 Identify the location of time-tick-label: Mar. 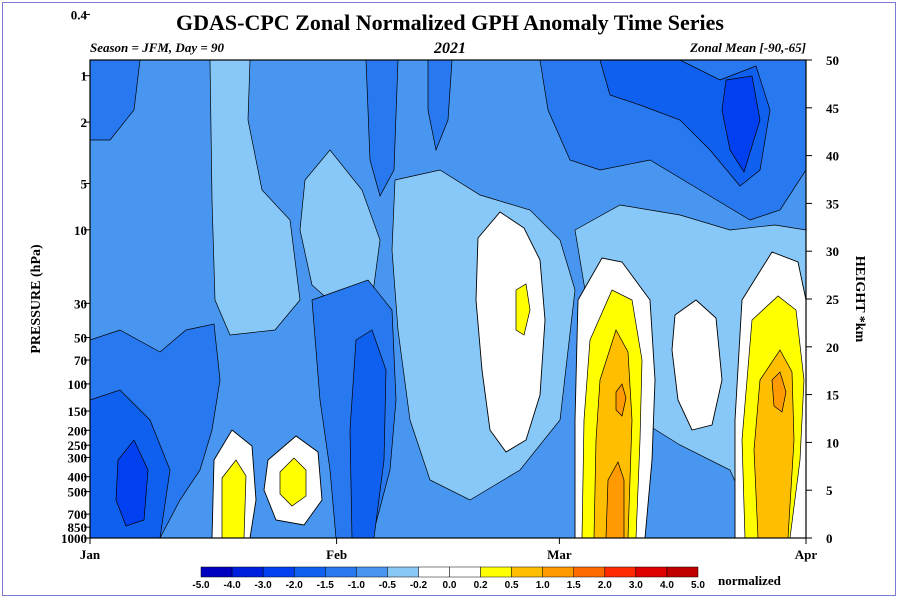
(559, 554).